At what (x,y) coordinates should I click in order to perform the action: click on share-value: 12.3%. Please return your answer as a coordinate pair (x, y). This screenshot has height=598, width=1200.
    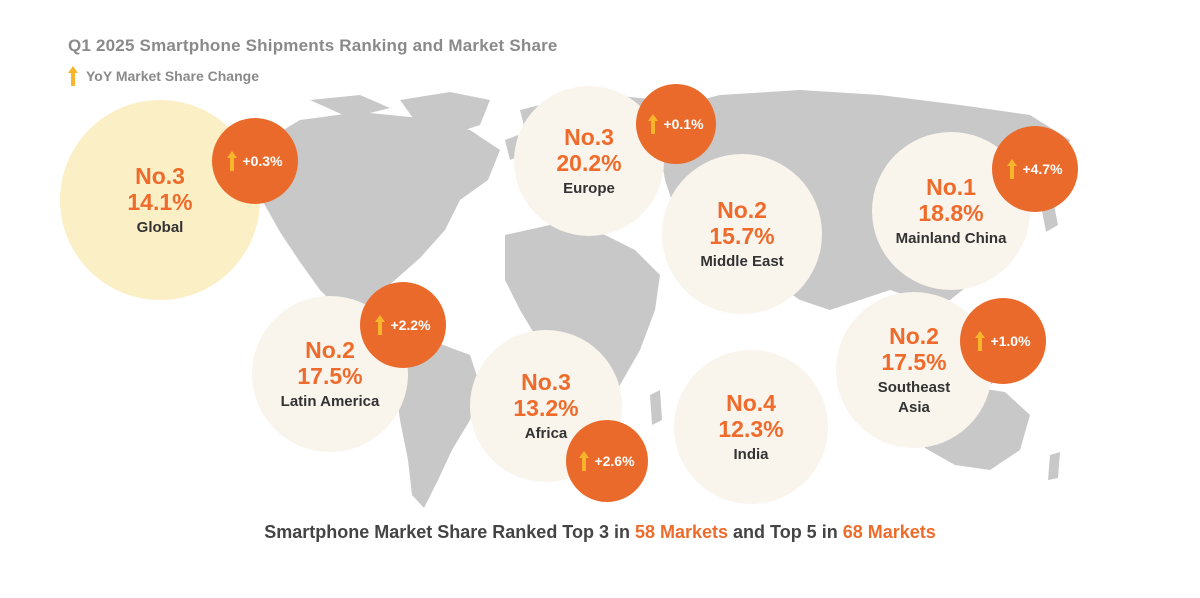
    Looking at the image, I should click on (751, 428).